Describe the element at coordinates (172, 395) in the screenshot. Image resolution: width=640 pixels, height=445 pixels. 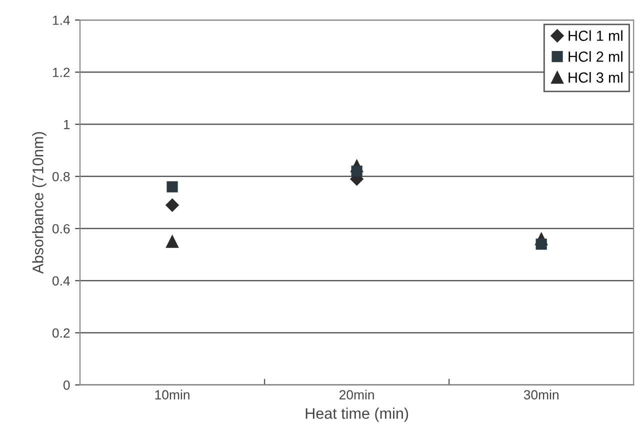
I see `x-tick-label: 10min` at that location.